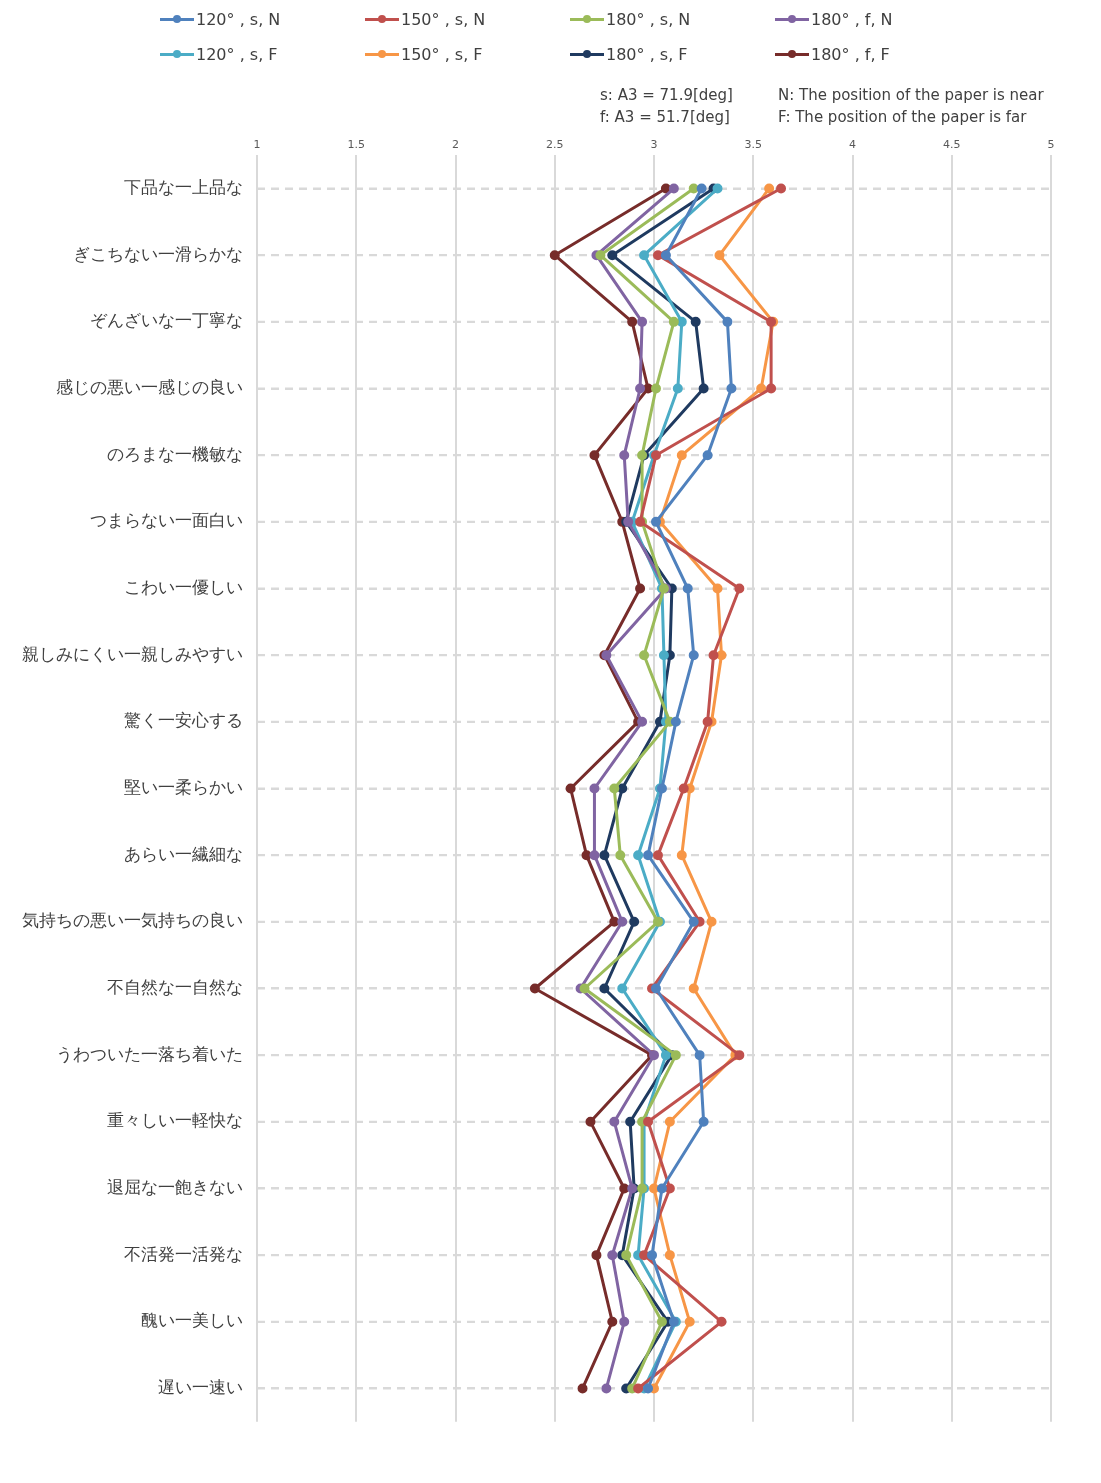 The image size is (1101, 1483). What do you see at coordinates (852, 145) in the screenshot?
I see `x-tick-label: 4` at bounding box center [852, 145].